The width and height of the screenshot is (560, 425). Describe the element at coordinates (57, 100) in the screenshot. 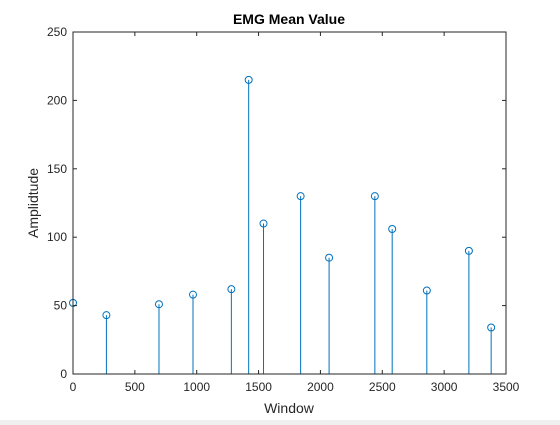

I see `y-tick-label: 200` at that location.